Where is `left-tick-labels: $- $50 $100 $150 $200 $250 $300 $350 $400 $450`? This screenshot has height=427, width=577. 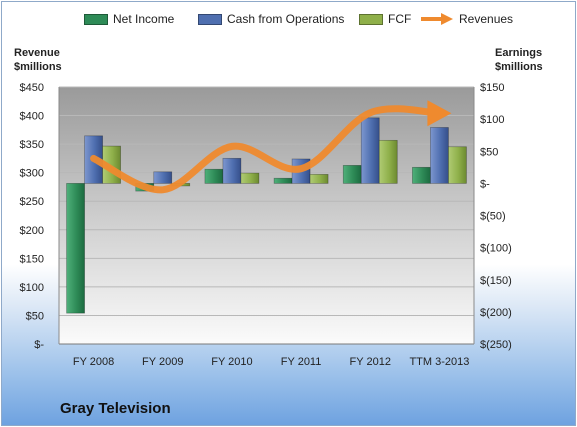 left-tick-labels: $- $50 $100 $150 $200 $250 $300 $350 $400 $450 is located at coordinates (32, 216).